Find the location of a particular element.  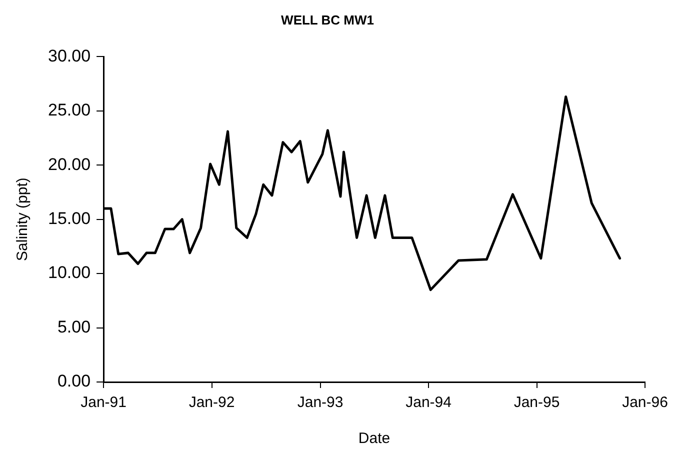

x-tick-label: Jan-95 is located at coordinates (537, 403).